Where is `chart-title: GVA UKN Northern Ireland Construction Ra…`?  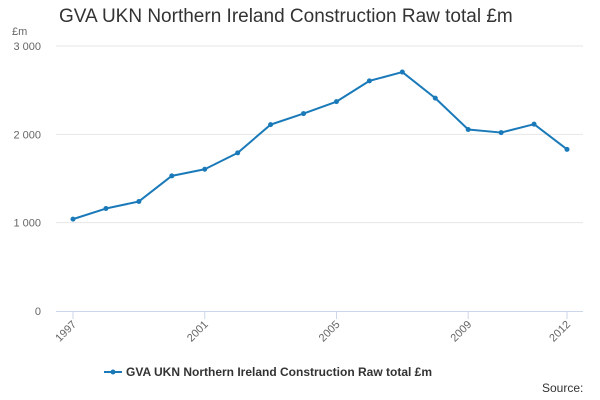
chart-title: GVA UKN Northern Ireland Construction Ra… is located at coordinates (286, 16).